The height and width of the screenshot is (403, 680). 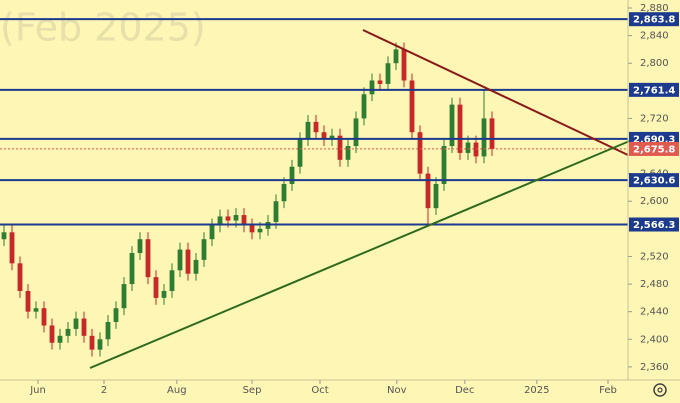 I want to click on level-label: 2,566.3, so click(x=654, y=225).